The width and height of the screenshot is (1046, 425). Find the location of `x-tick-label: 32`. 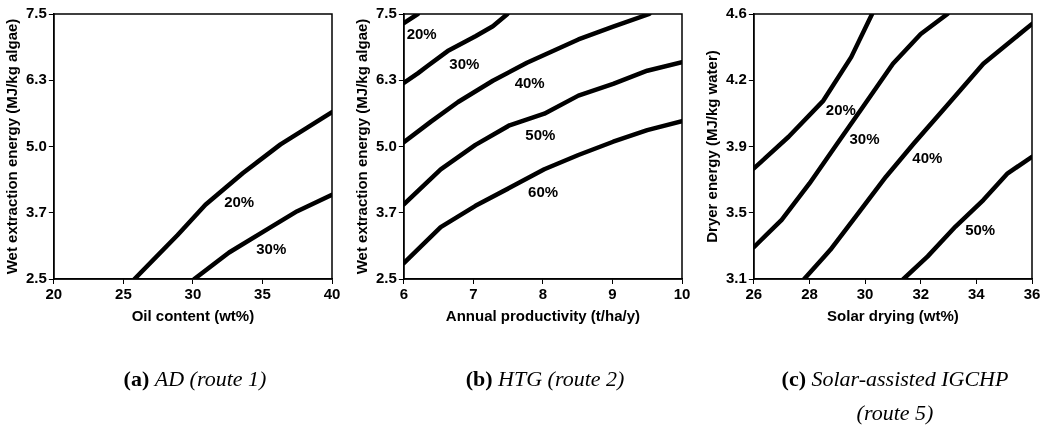

x-tick-label: 32 is located at coordinates (921, 294).